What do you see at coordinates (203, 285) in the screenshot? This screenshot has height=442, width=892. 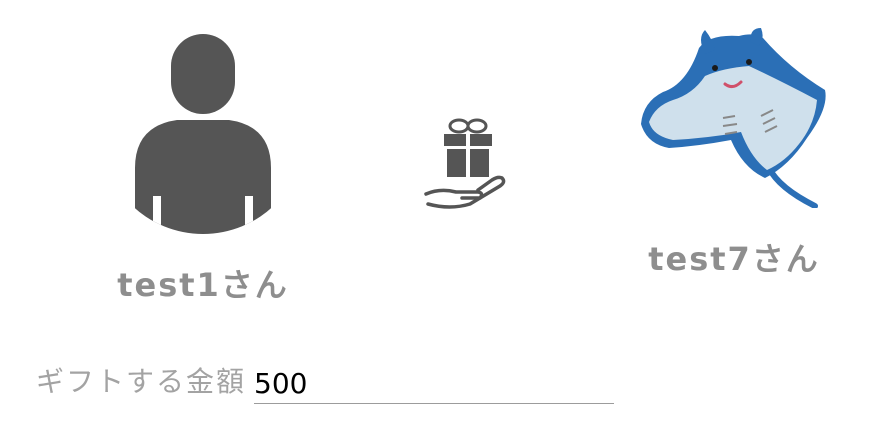 I see `sender-name: test1さん` at bounding box center [203, 285].